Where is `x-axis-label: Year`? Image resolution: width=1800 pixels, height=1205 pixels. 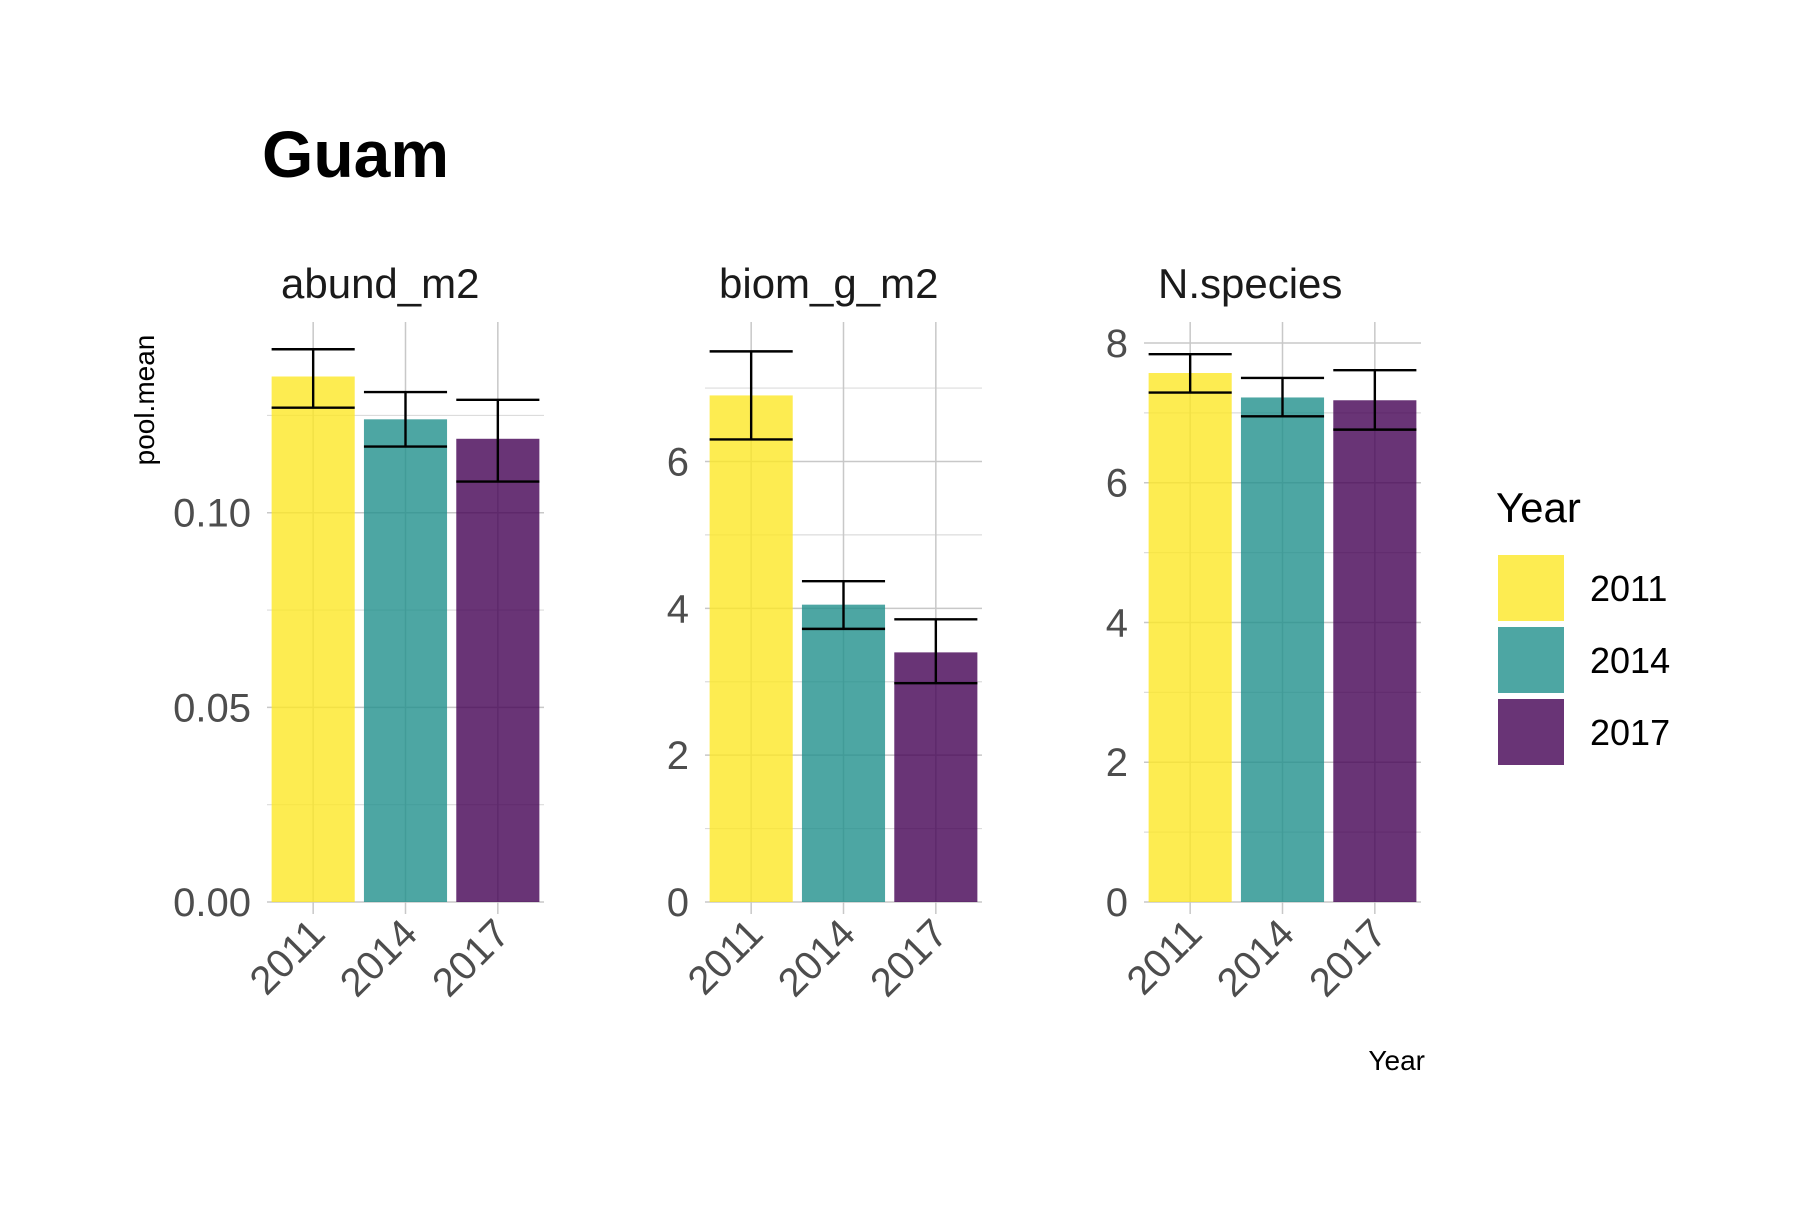 x-axis-label: Year is located at coordinates (1396, 1060).